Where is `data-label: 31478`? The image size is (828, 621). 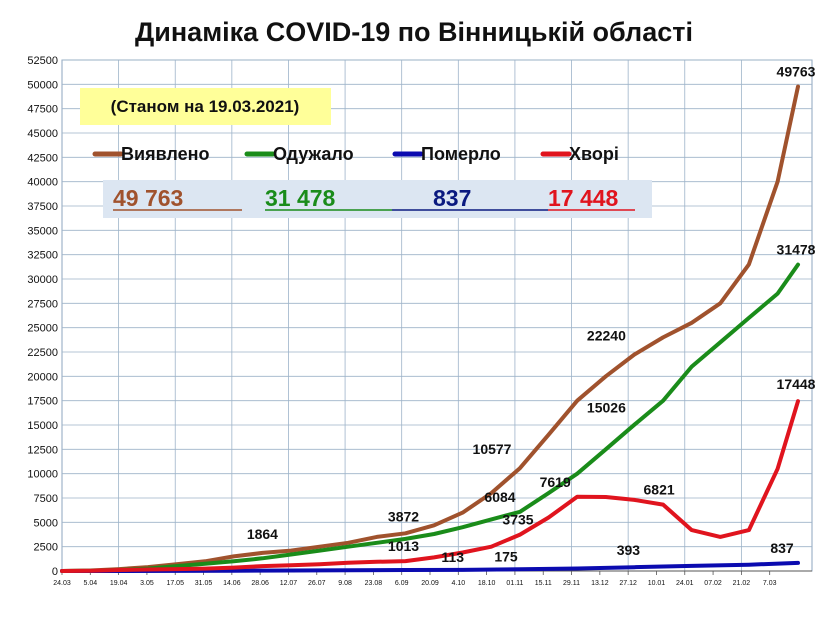
data-label: 31478 is located at coordinates (796, 250).